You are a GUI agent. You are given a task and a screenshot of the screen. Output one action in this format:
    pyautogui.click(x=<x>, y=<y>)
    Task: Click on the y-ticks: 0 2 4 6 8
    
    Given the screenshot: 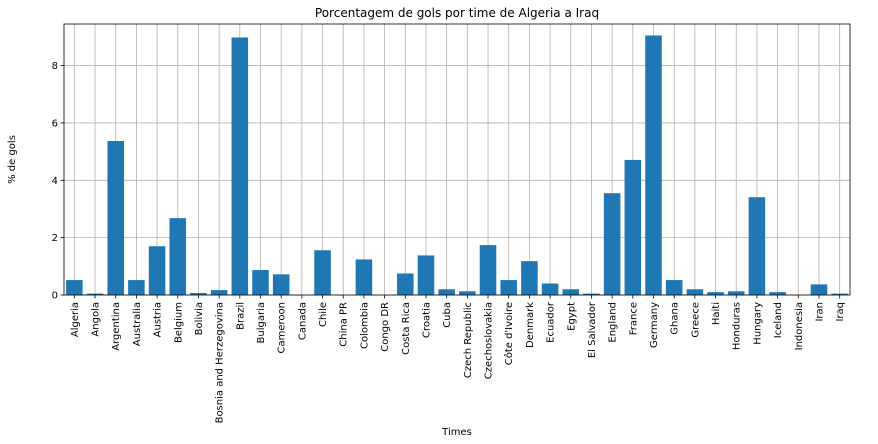 What is the action you would take?
    pyautogui.click(x=58, y=181)
    